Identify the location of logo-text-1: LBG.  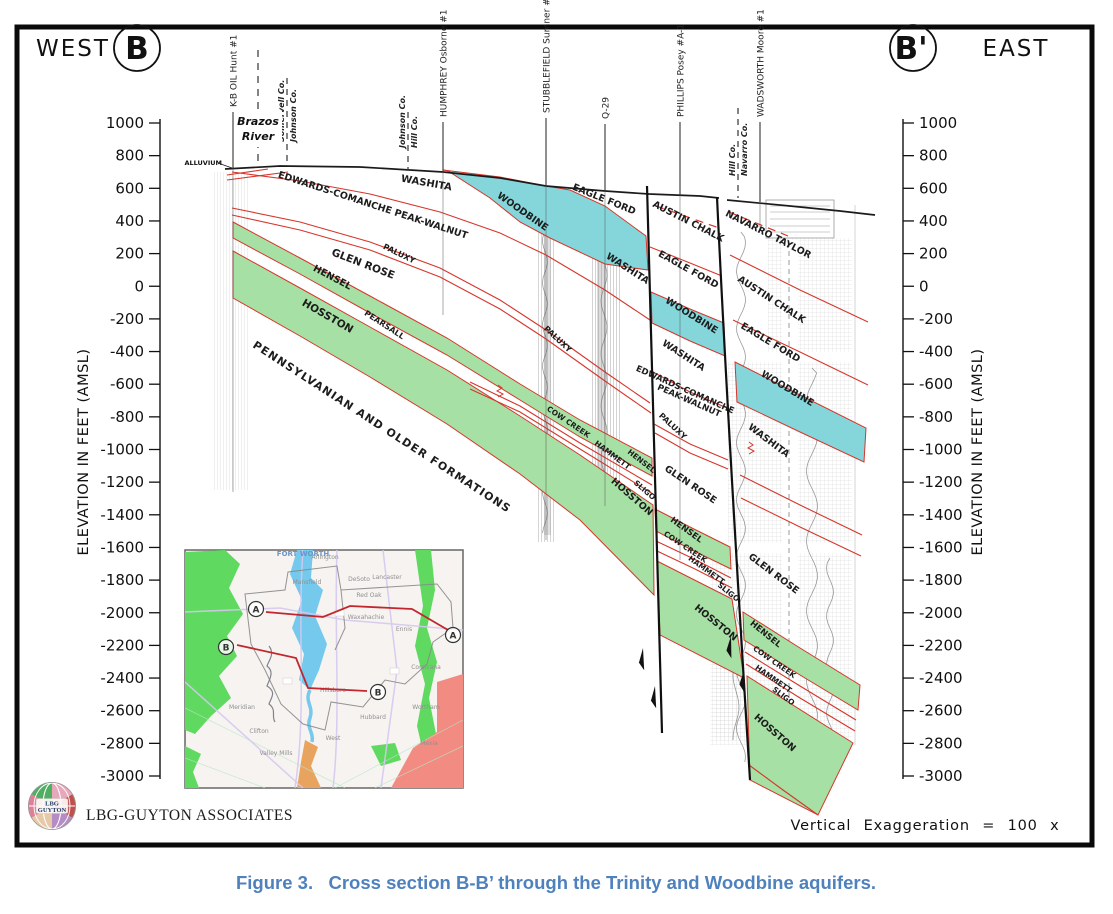
(52, 804).